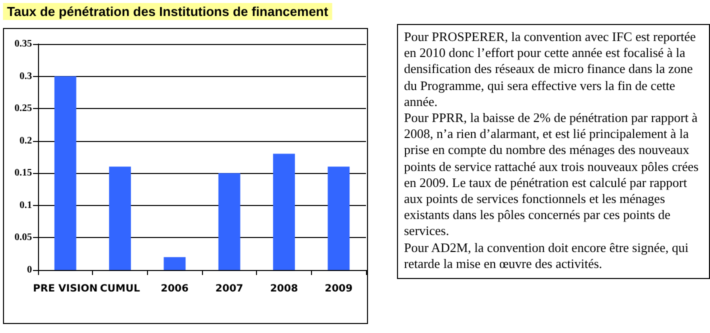 Image resolution: width=710 pixels, height=333 pixels. Describe the element at coordinates (550, 69) in the screenshot. I see `text: Pour PROSPERER, la convention avec IFC est reportée en 2010 donc l’effort pour cette année est focalisé à la densification des réseaux de micro finance dans la zone du Programme, qui sera effective vers la fin de cette année.` at that location.